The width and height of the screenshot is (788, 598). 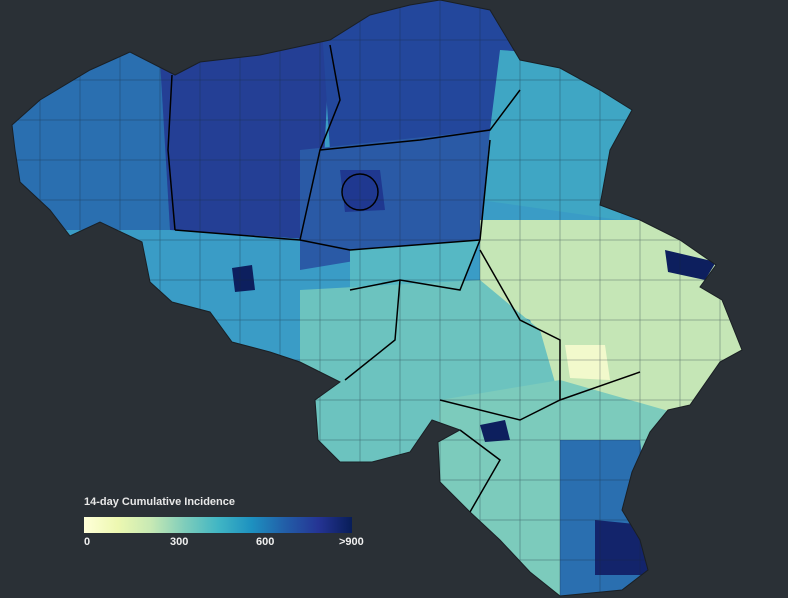 I want to click on region-east-flanders, so click(x=245, y=140).